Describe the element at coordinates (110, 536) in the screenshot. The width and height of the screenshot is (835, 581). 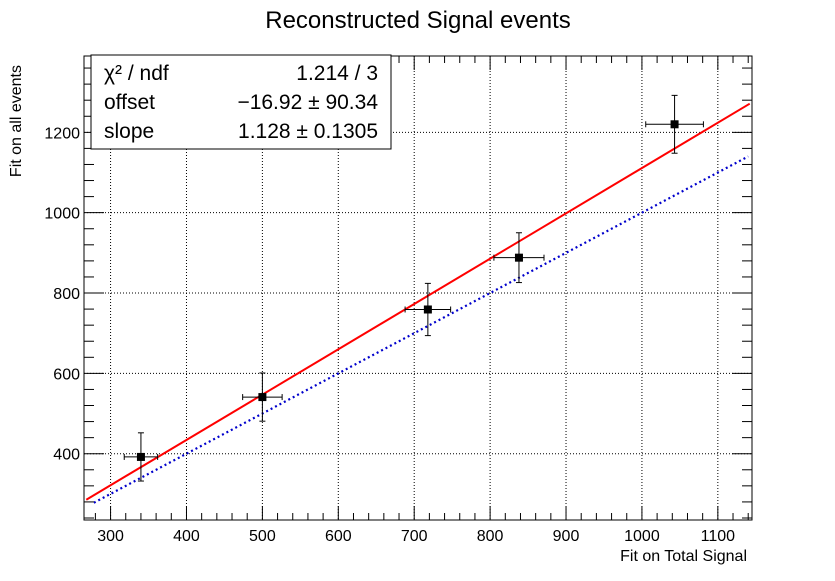
I see `x-tick-label: 300` at that location.